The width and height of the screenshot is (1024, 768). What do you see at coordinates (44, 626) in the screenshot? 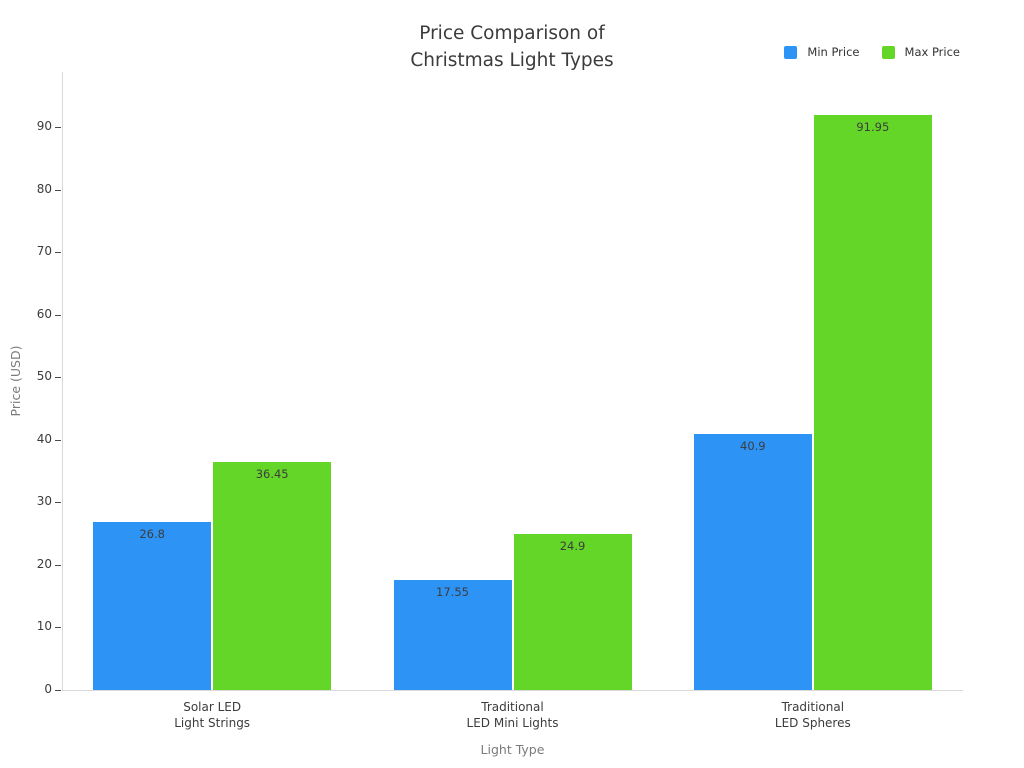
I see `y-tick-label: 10` at bounding box center [44, 626].